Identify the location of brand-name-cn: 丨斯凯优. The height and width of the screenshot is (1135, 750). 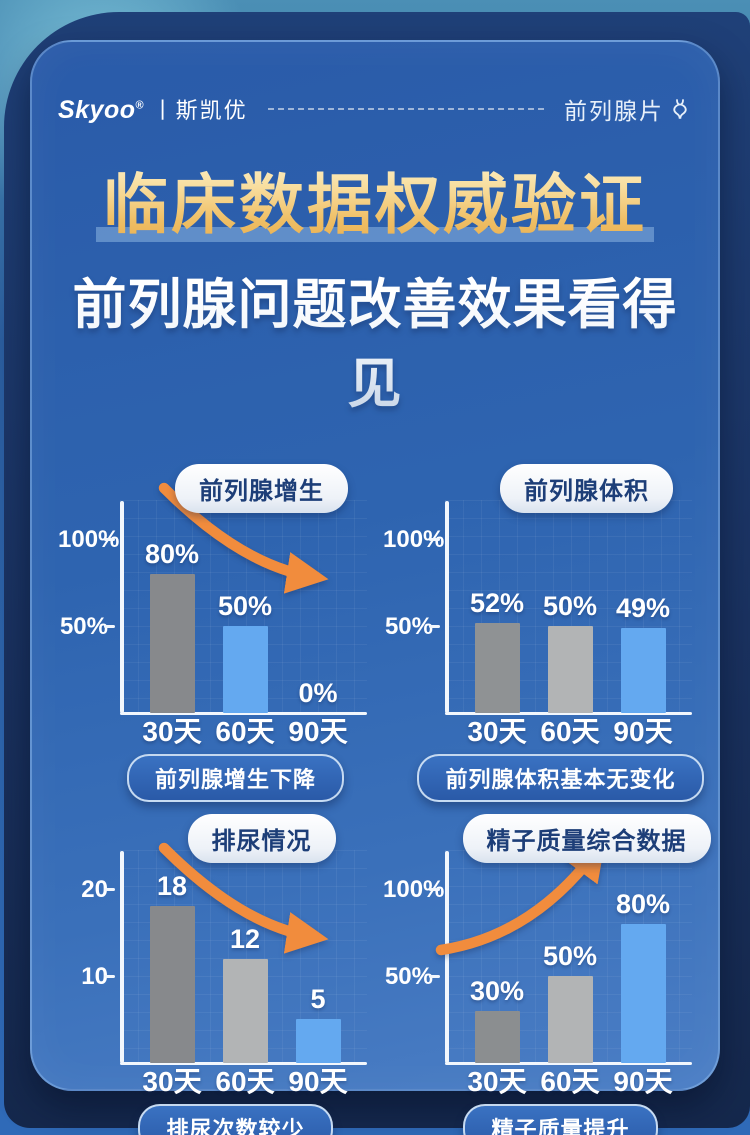
(199, 110).